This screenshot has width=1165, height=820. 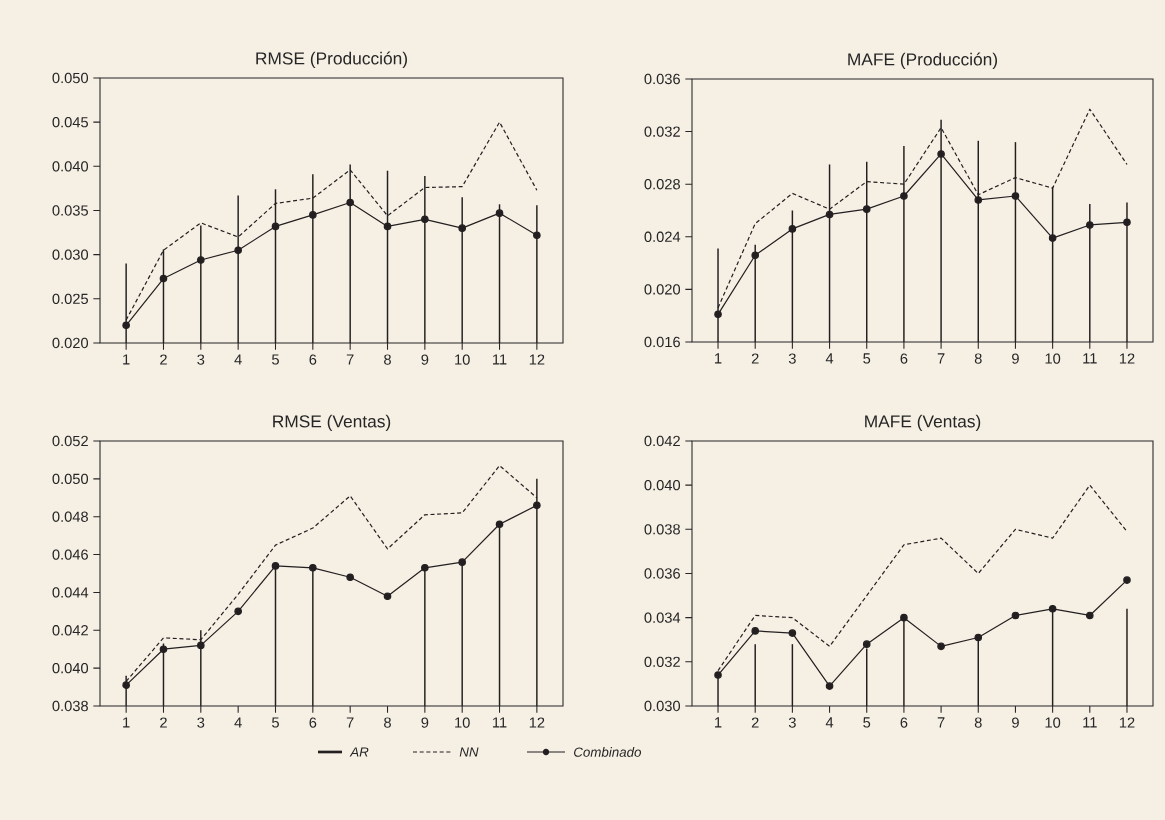 What do you see at coordinates (359, 752) in the screenshot?
I see `legend-label: AR` at bounding box center [359, 752].